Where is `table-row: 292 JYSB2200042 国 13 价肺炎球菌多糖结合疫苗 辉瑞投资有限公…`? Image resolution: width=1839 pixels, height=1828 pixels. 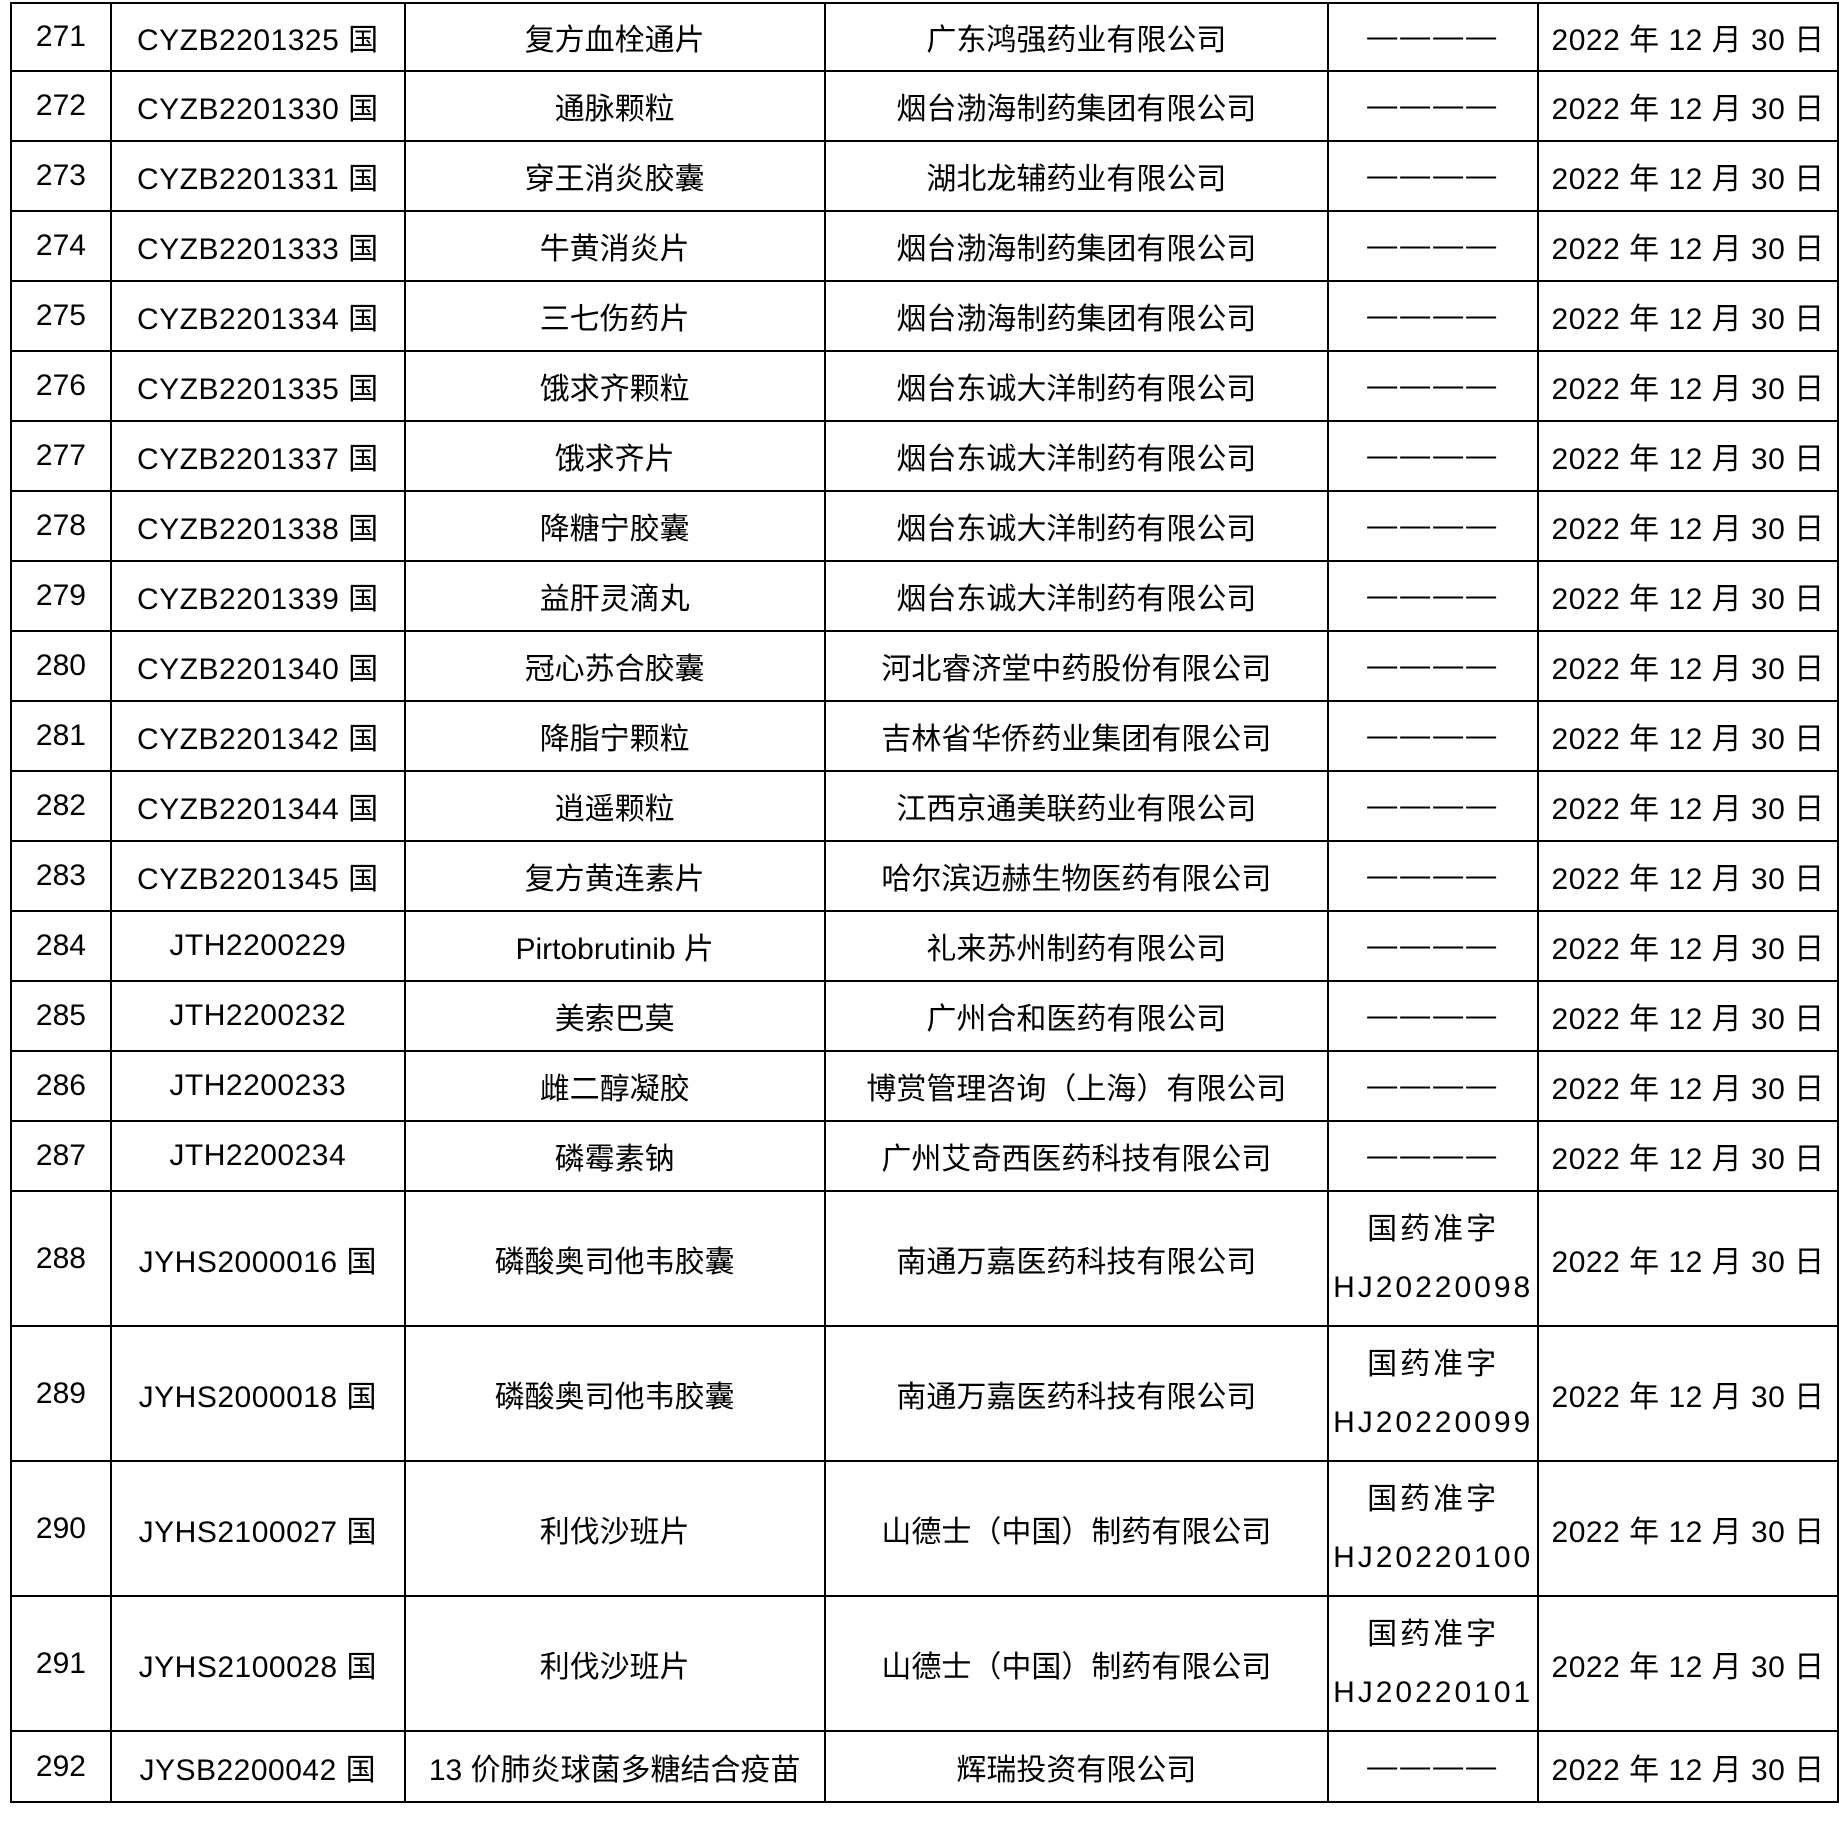 table-row: 292 JYSB2200042 国 13 价肺炎球菌多糖结合疫苗 辉瑞投资有限公… is located at coordinates (924, 1766).